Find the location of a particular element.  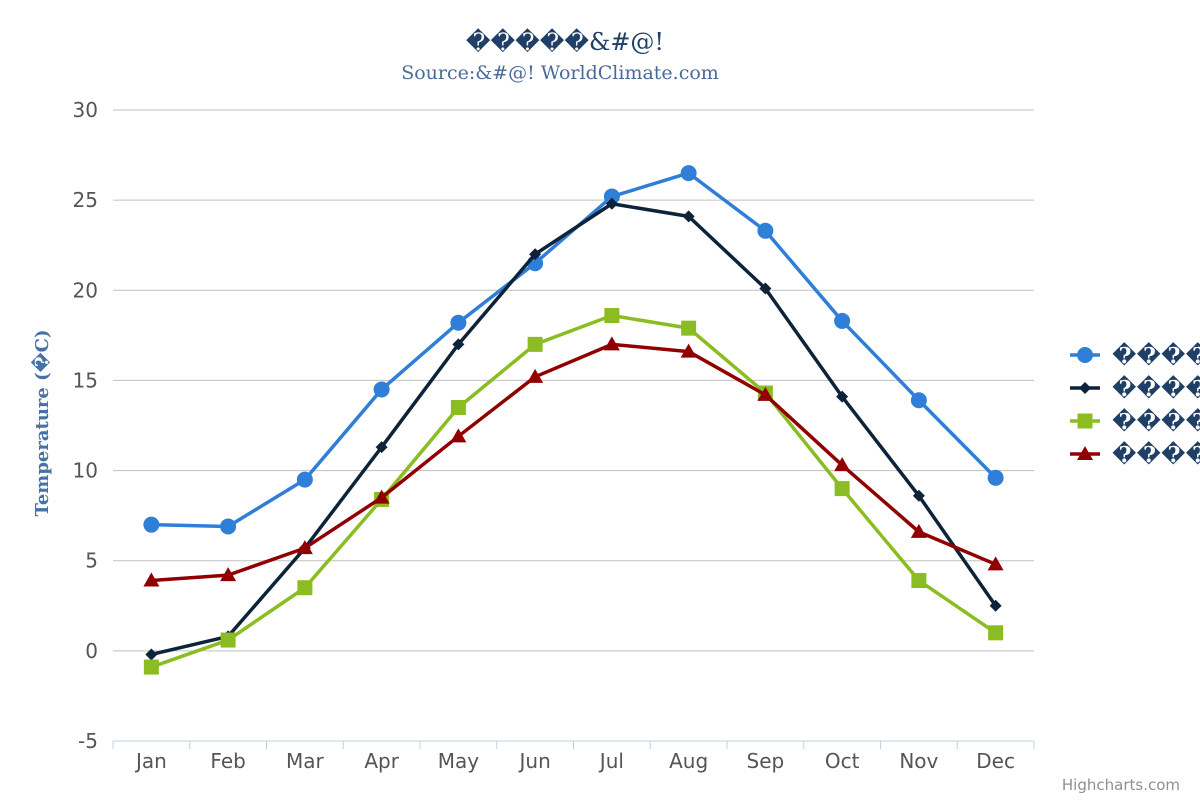

x-axis is located at coordinates (573, 744).